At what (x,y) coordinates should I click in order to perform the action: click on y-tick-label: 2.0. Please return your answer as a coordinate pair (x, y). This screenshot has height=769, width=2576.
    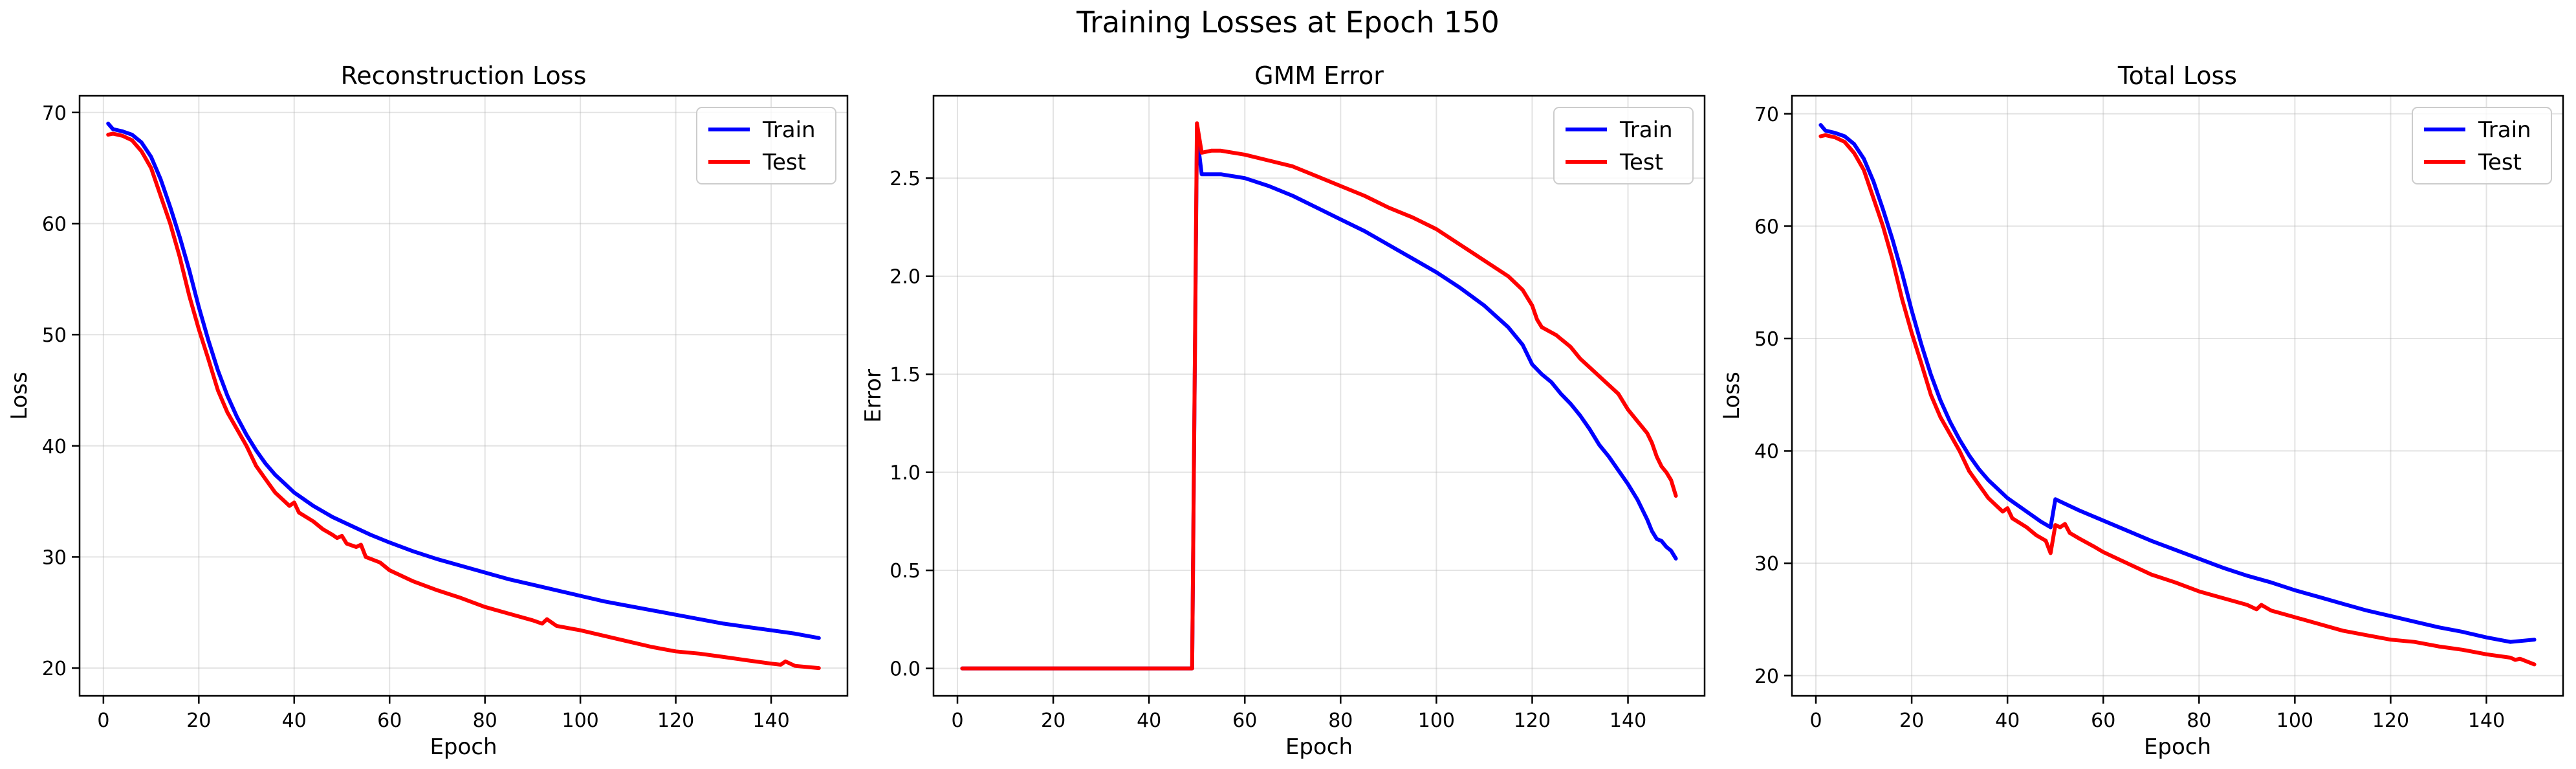
    Looking at the image, I should click on (905, 277).